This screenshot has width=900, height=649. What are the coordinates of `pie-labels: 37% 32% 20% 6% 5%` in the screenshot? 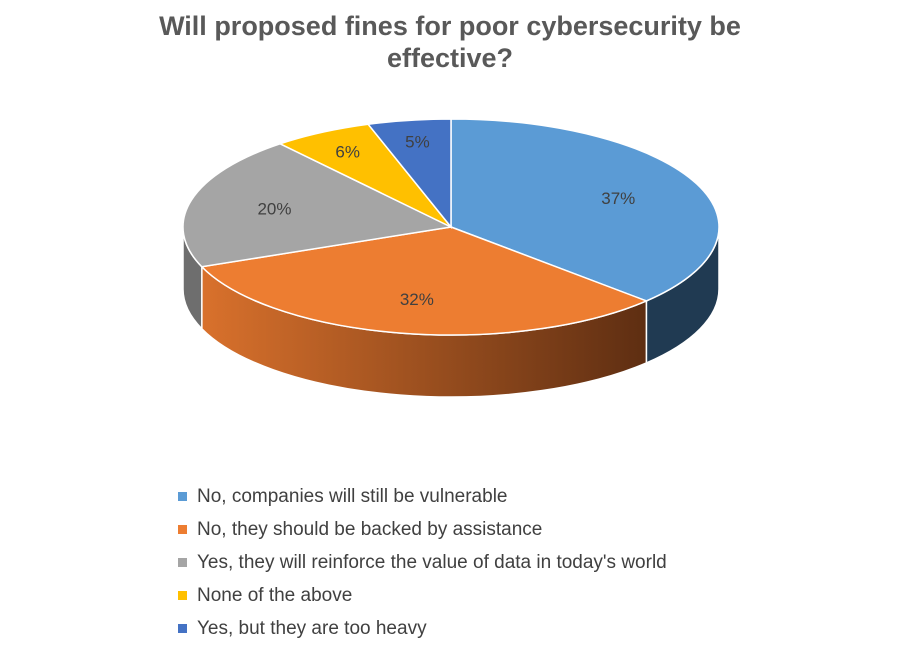 It's located at (446, 221).